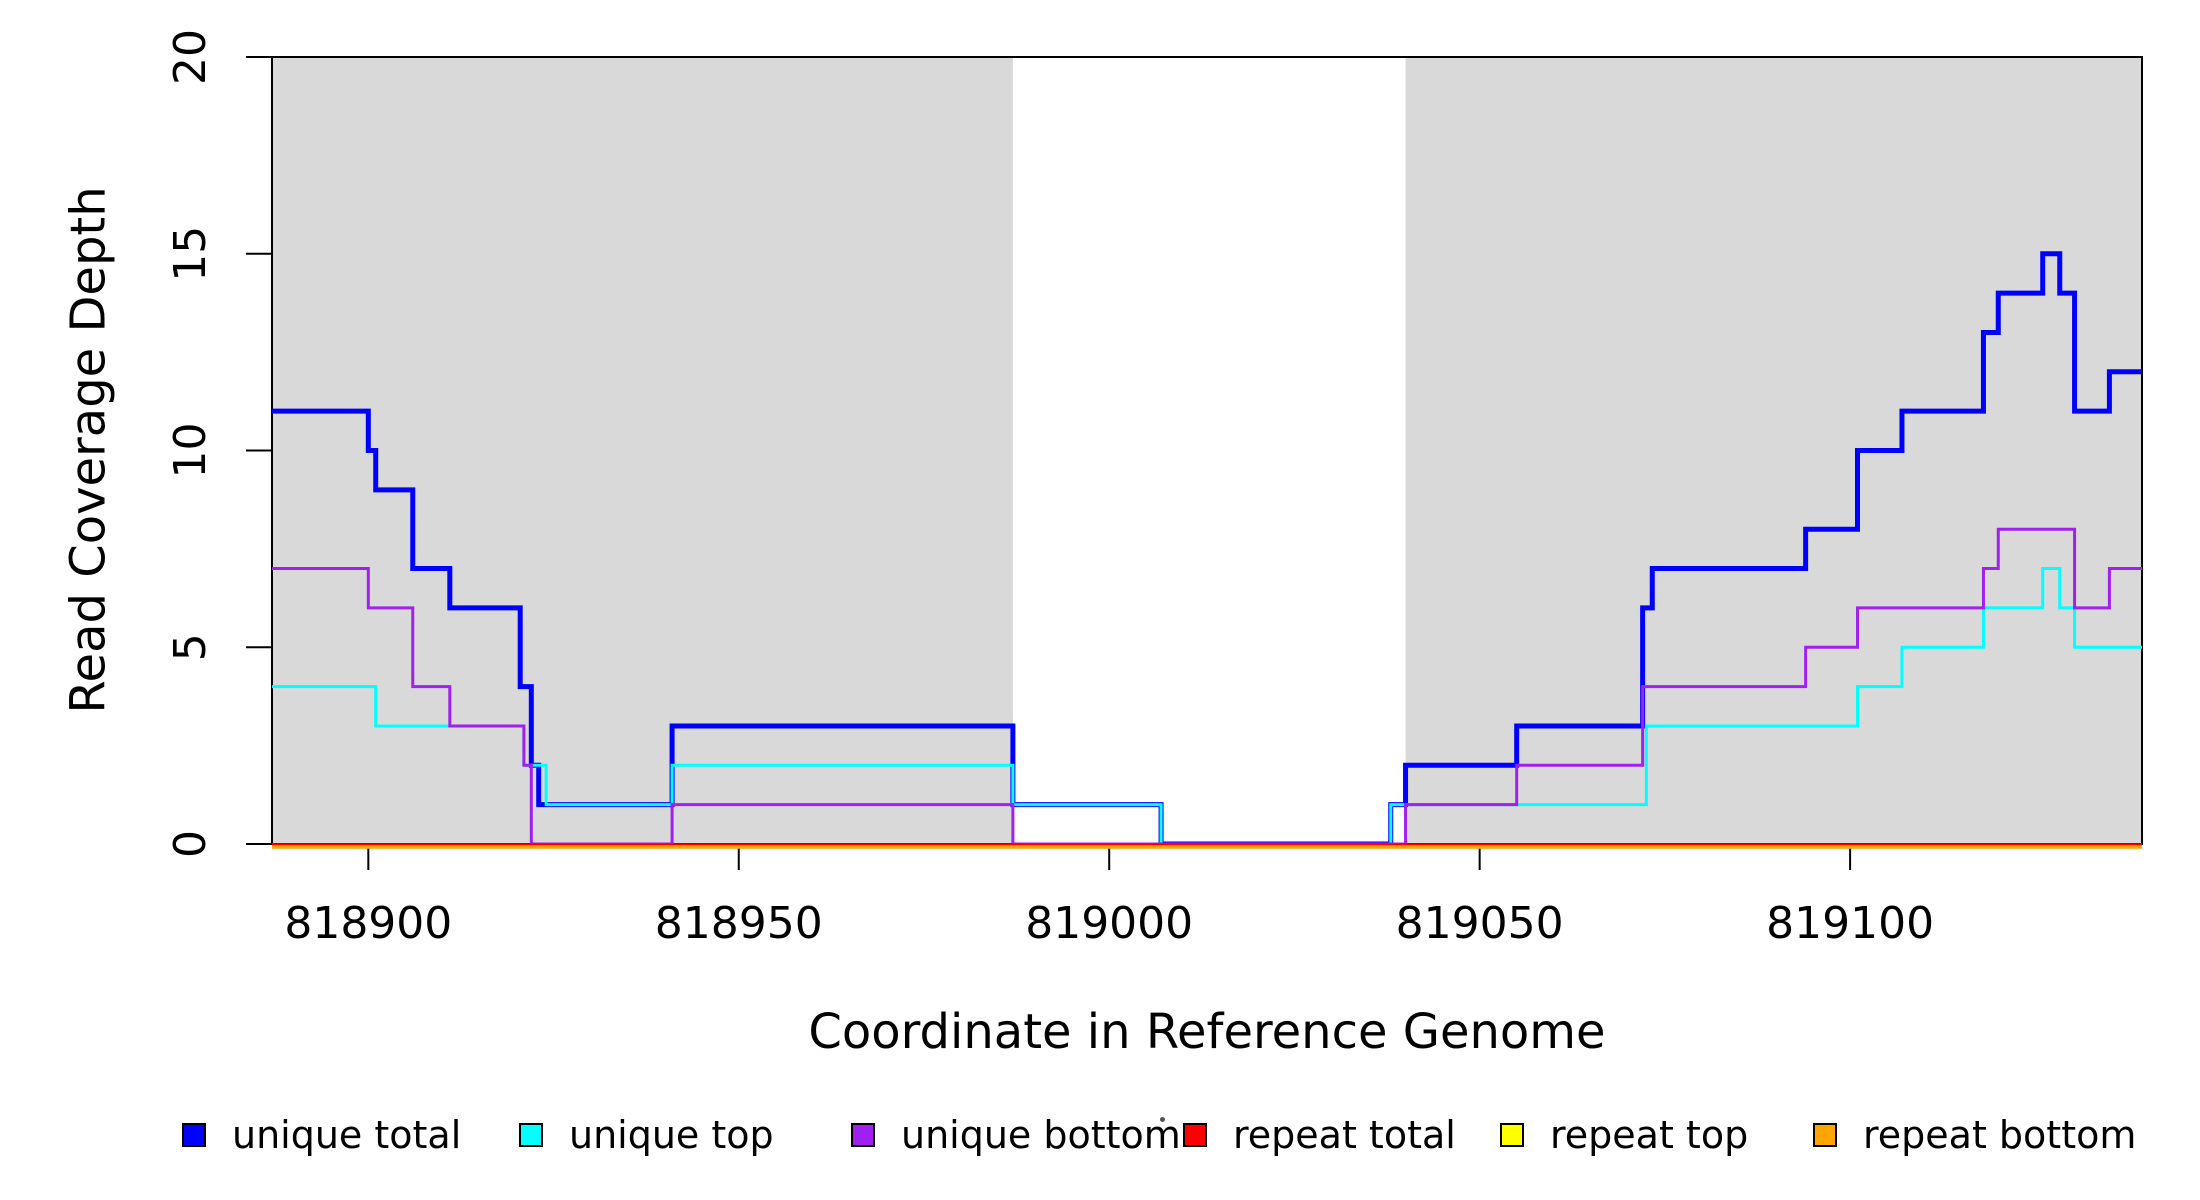 Image resolution: width=2200 pixels, height=1200 pixels. I want to click on legend-label-unique-bottom: unique bottom, so click(1041, 1135).